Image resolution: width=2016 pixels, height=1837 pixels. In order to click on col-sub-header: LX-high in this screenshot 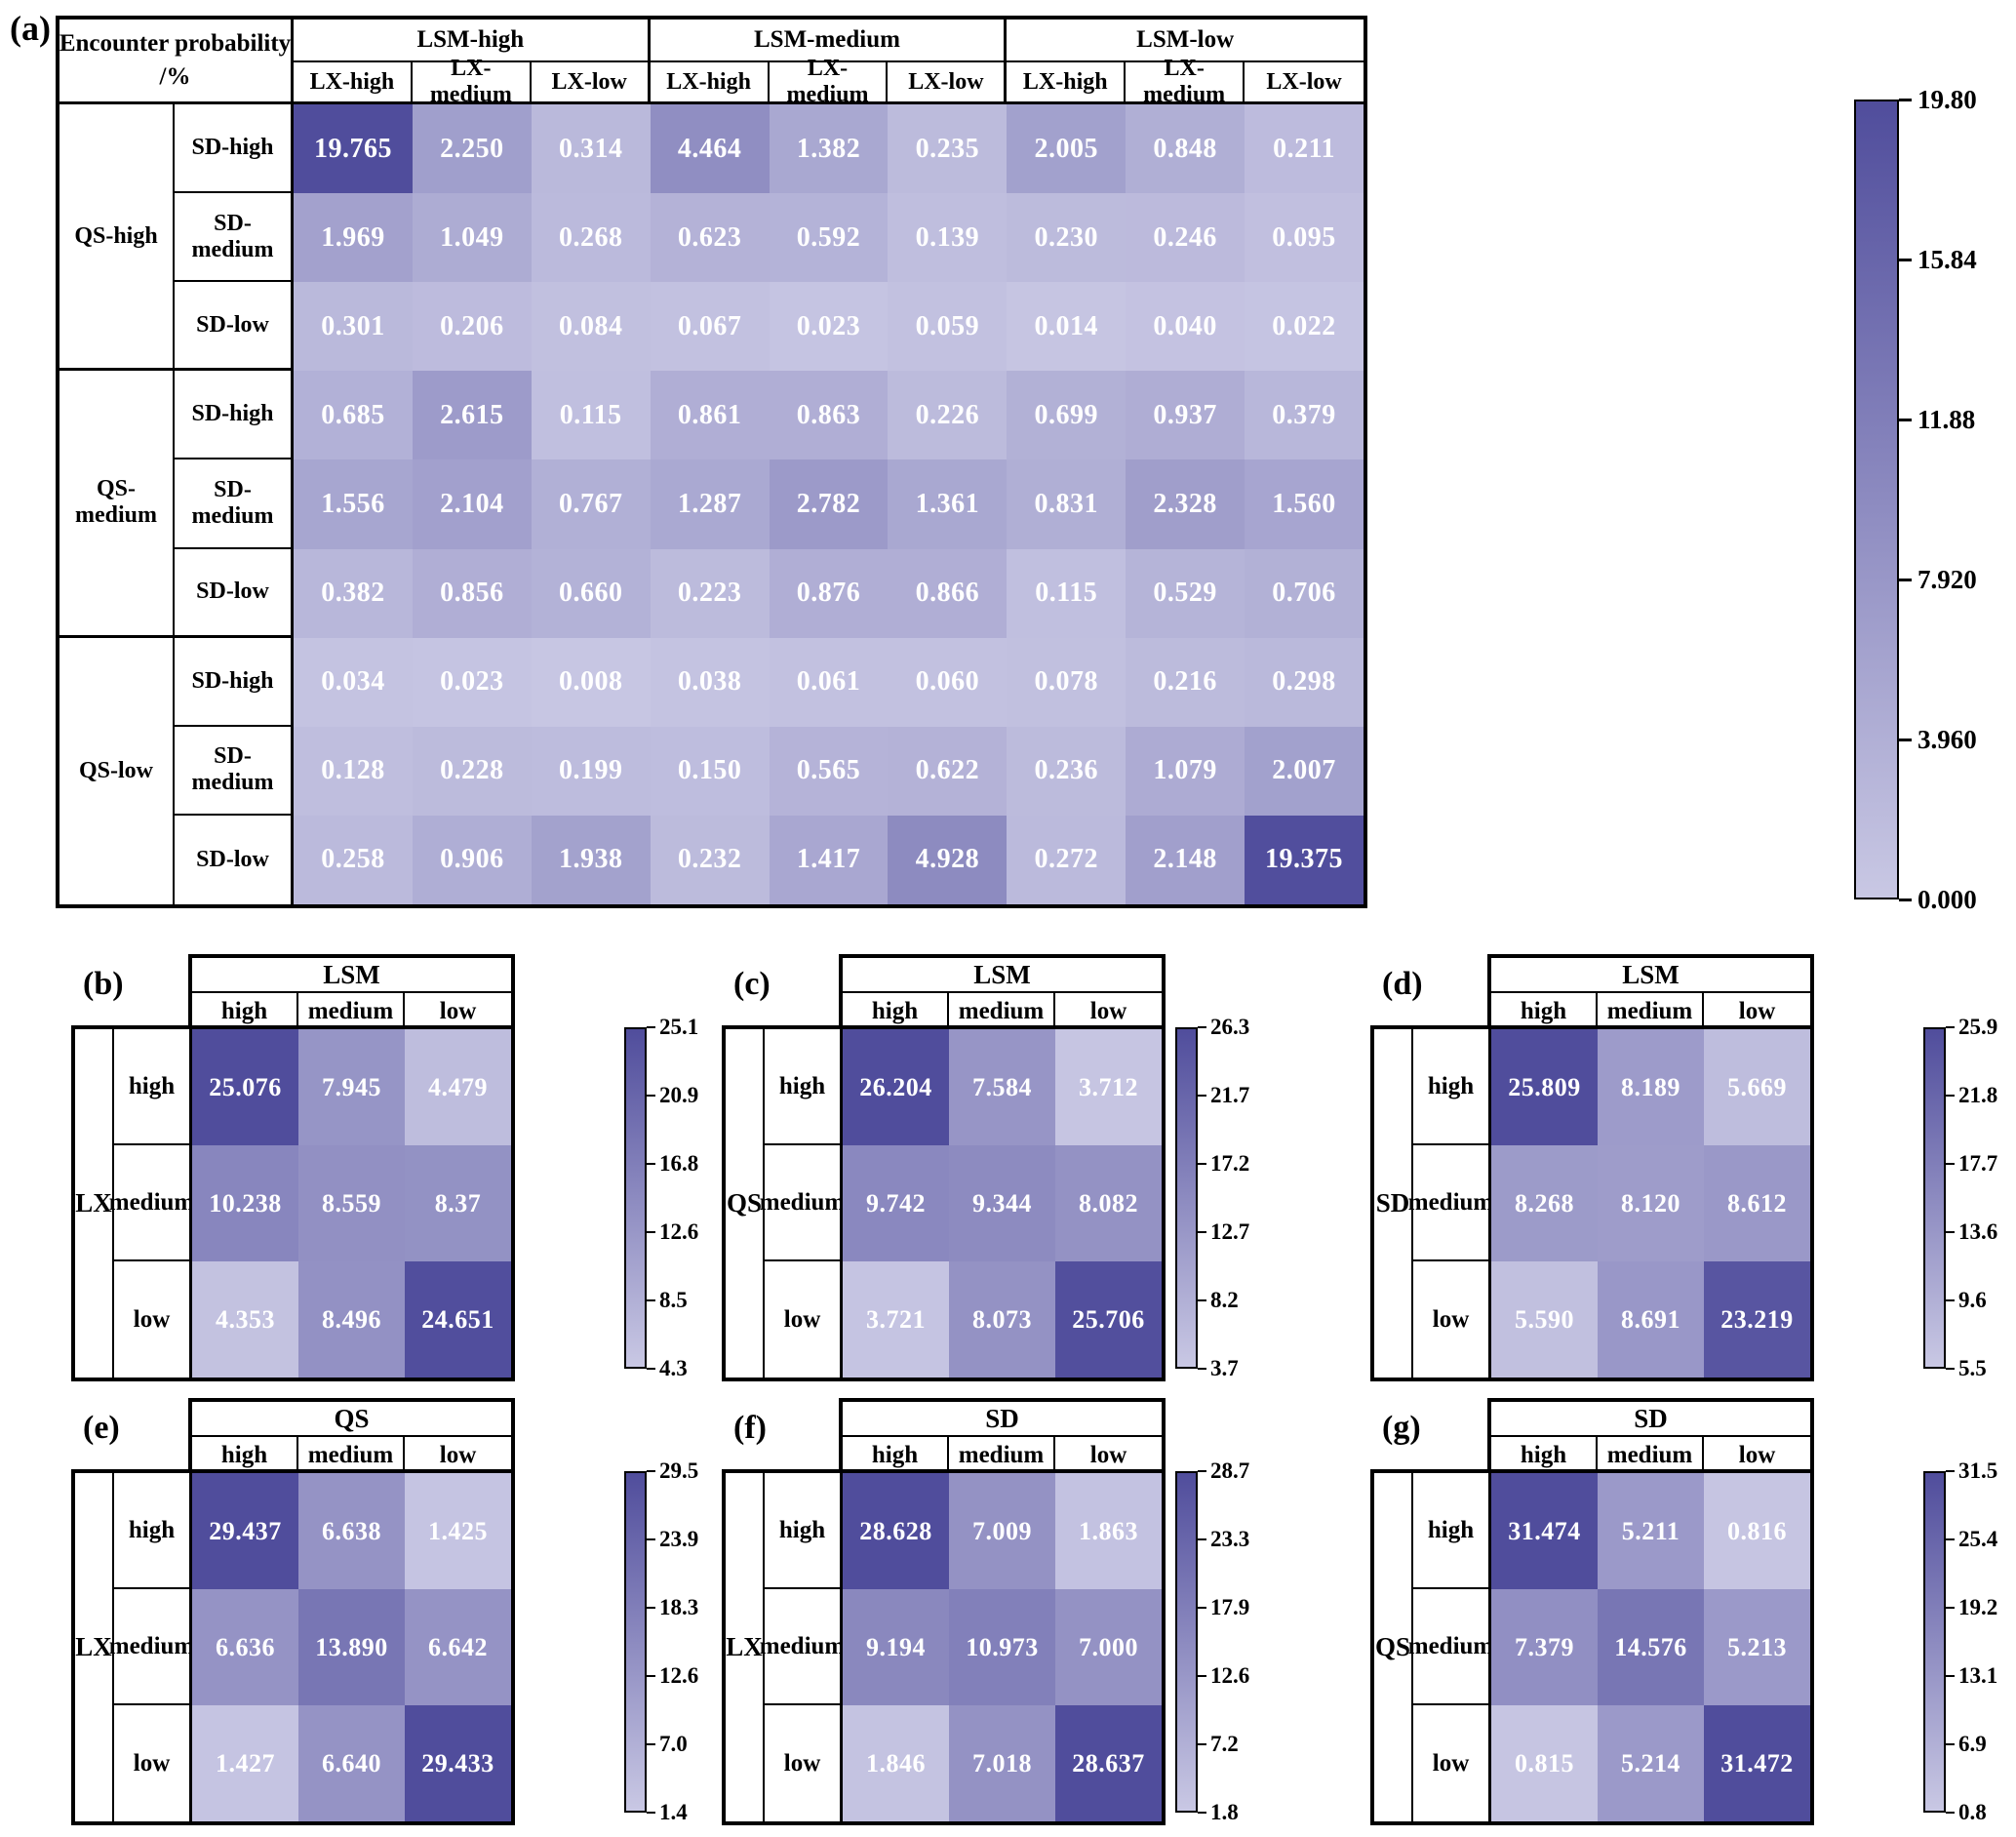, I will do `click(353, 83)`.